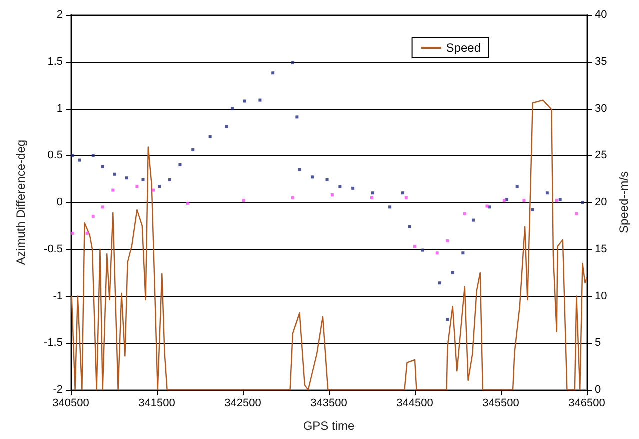 The height and width of the screenshot is (439, 639). Describe the element at coordinates (464, 48) in the screenshot. I see `legend-label: Speed` at that location.